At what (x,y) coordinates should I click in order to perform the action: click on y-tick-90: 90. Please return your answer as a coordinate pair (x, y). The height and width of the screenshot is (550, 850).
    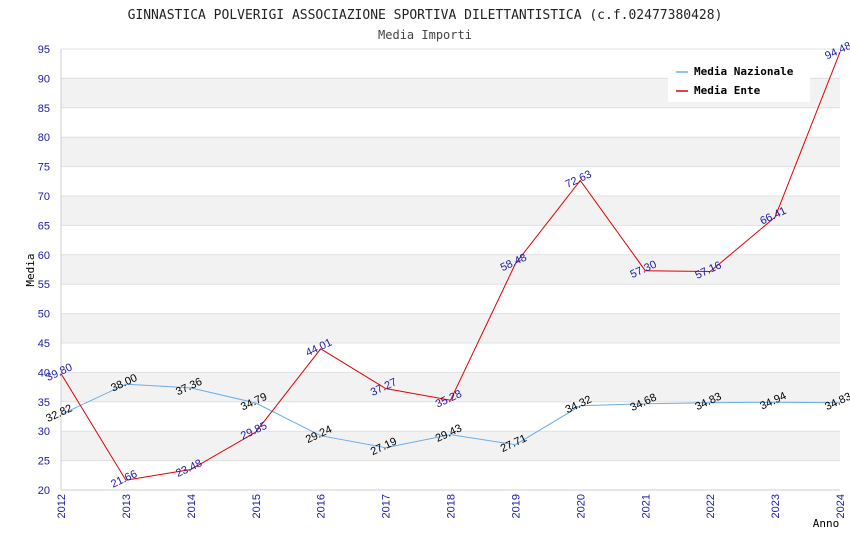
    Looking at the image, I should click on (44, 79).